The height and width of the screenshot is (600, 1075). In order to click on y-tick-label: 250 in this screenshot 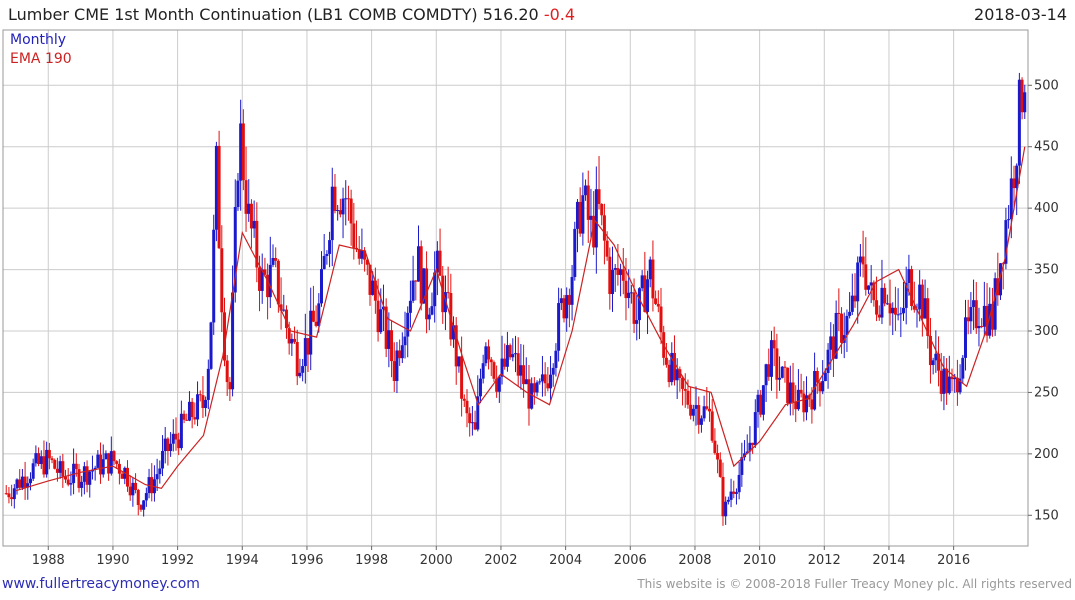, I will do `click(1046, 392)`.